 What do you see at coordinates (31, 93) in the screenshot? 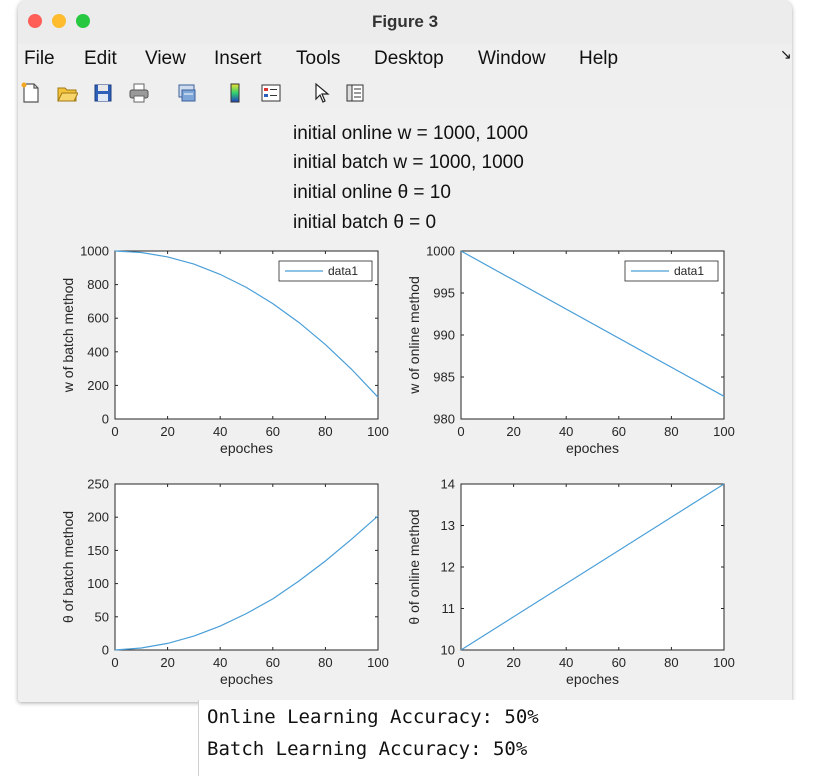
I see `new-figure-icon` at bounding box center [31, 93].